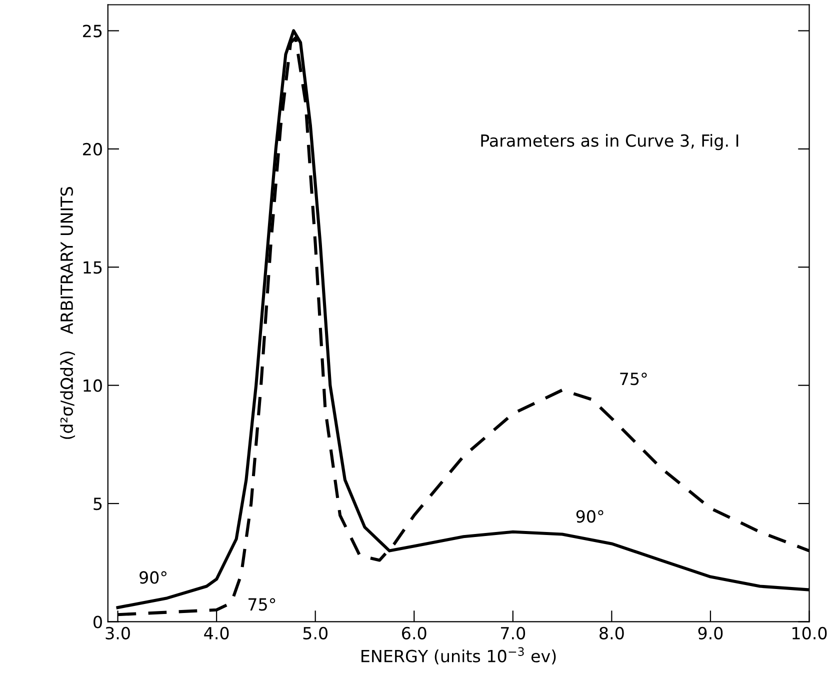  What do you see at coordinates (459, 655) in the screenshot?
I see `x-axis-title: ENERGY (units 10$^{−3}$ ev)` at bounding box center [459, 655].